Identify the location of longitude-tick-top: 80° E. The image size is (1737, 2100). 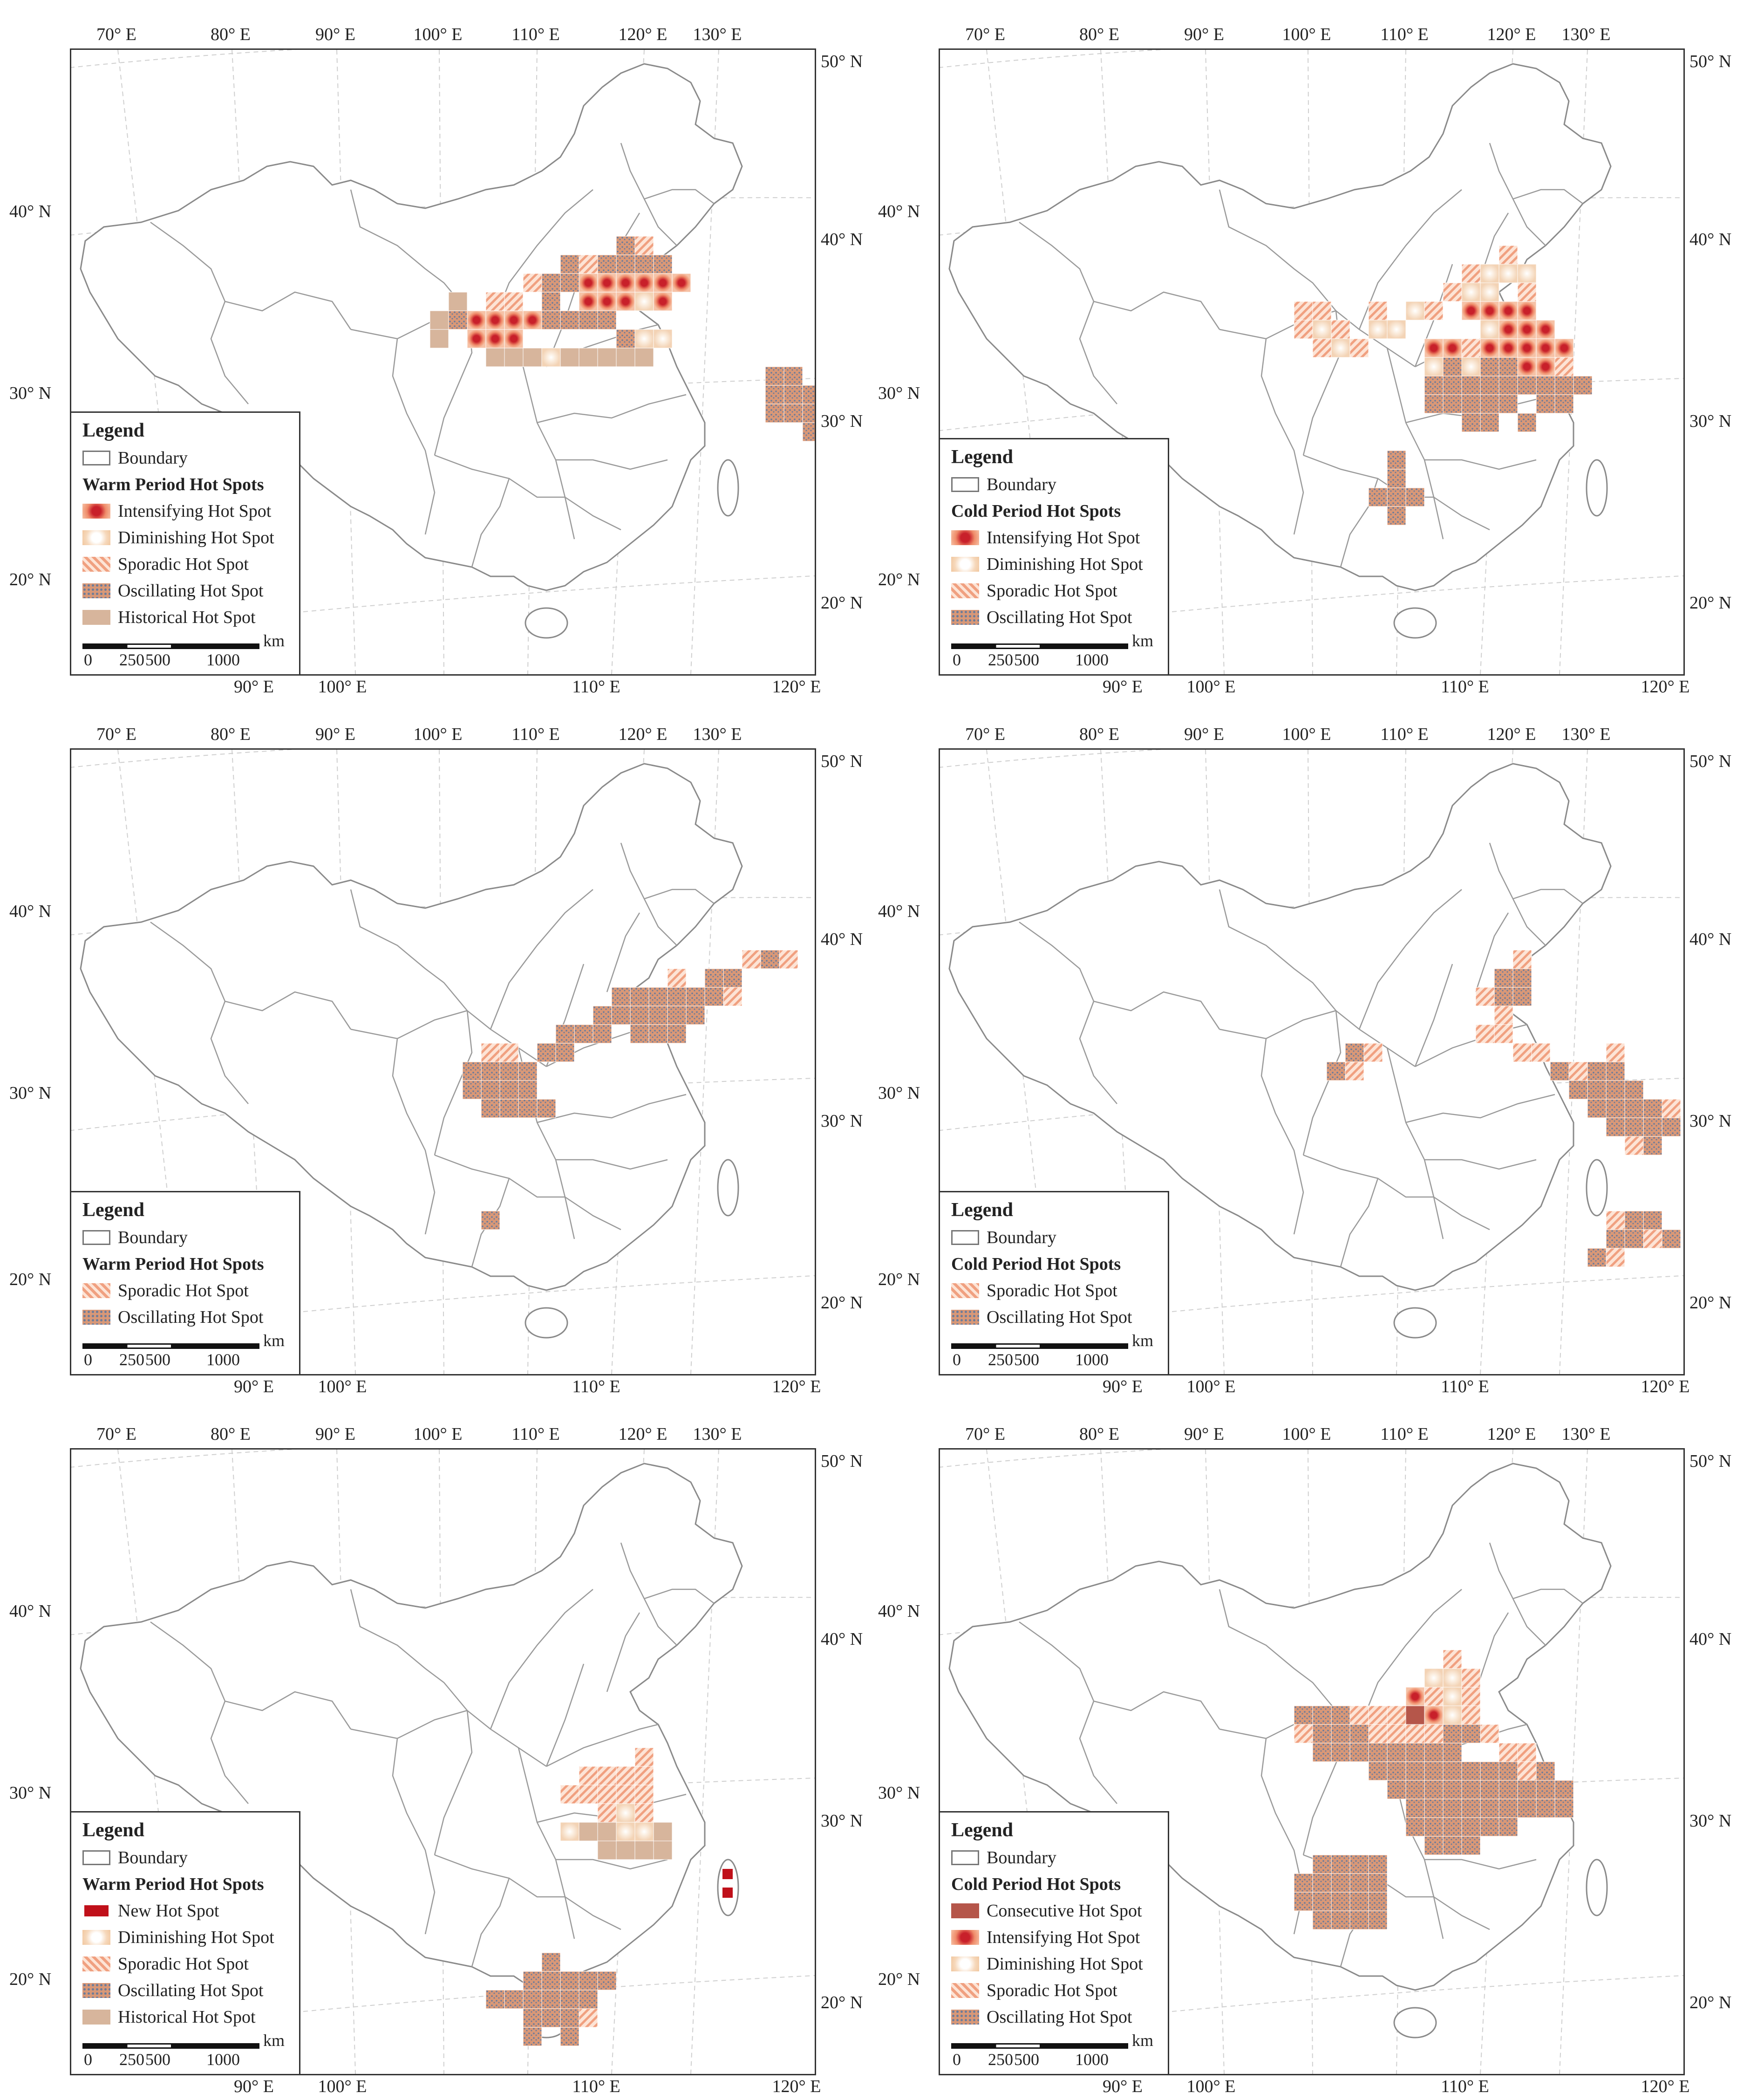
(231, 1434).